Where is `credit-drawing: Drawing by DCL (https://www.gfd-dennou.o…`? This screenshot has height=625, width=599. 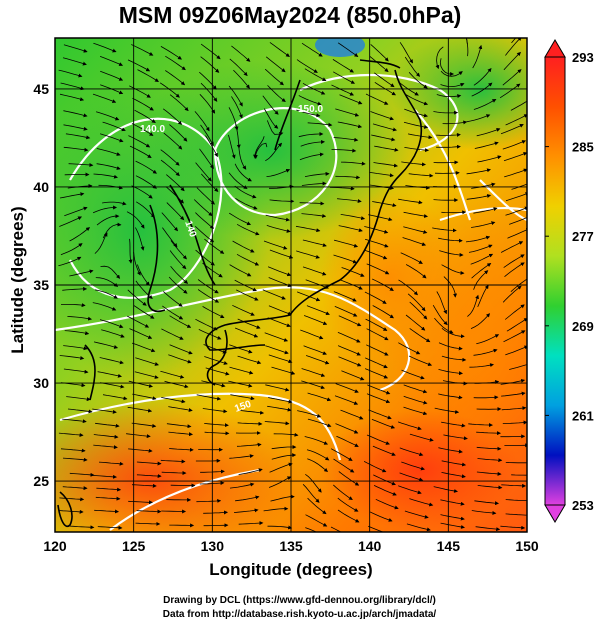
credit-drawing: Drawing by DCL (https://www.gfd-dennou.o… is located at coordinates (299, 600).